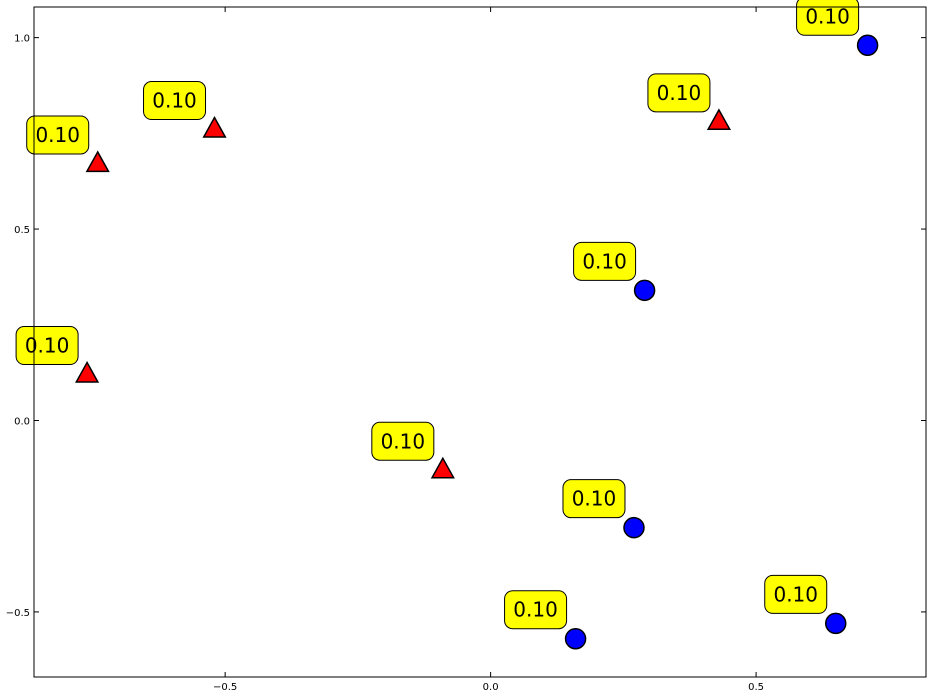 The height and width of the screenshot is (698, 933). Describe the element at coordinates (22, 39) in the screenshot. I see `y-tick-label: 1.0` at that location.